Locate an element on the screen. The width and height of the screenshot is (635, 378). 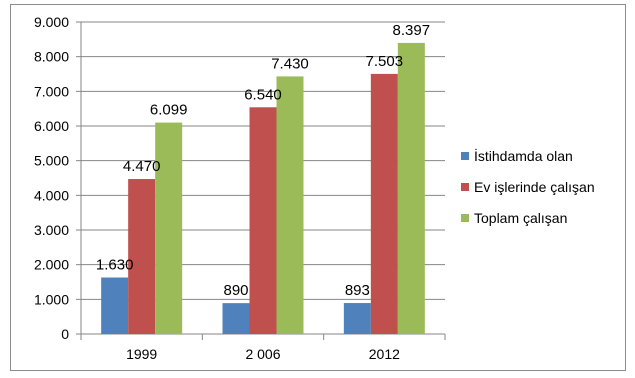
legend-label: İstihdamda olan is located at coordinates (523, 155).